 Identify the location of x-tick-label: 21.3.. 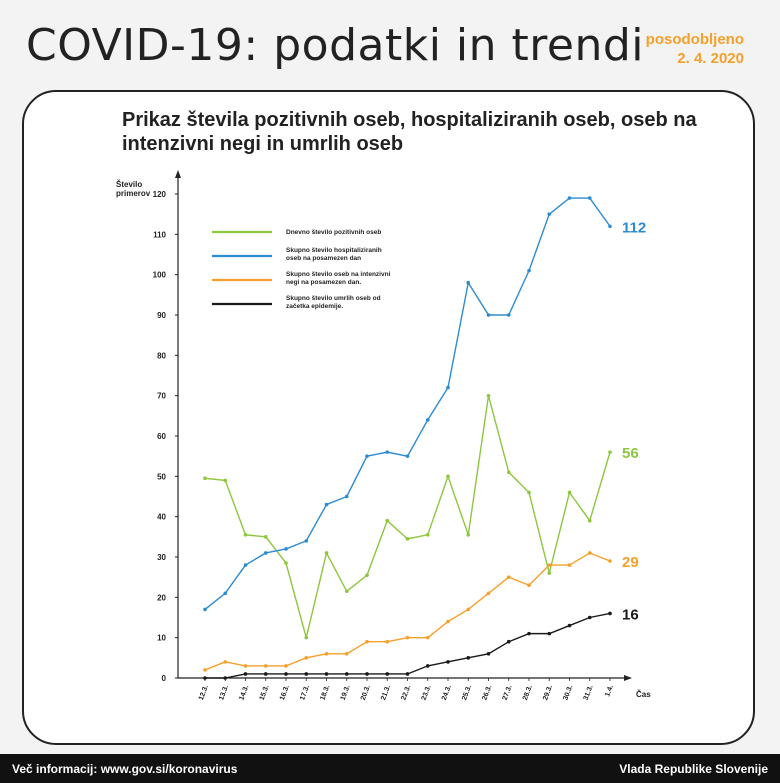
(386, 692).